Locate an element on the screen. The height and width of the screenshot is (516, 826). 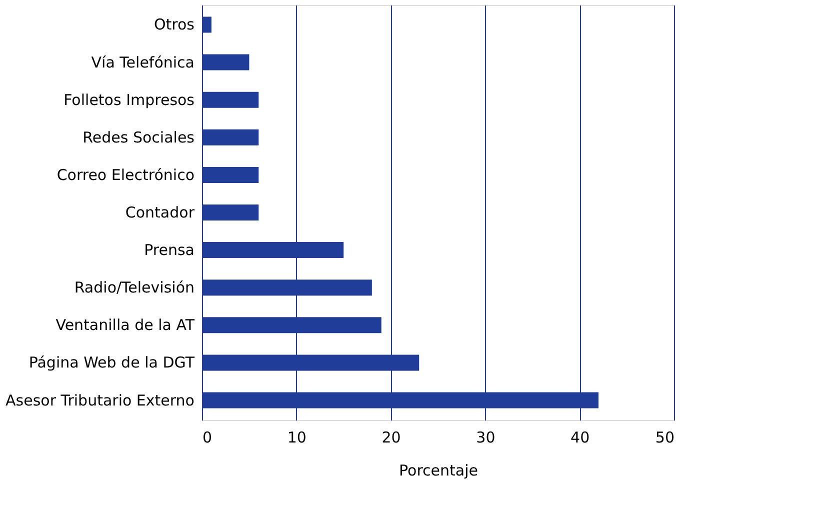
y-tick-label: Redes Sociales is located at coordinates (138, 137).